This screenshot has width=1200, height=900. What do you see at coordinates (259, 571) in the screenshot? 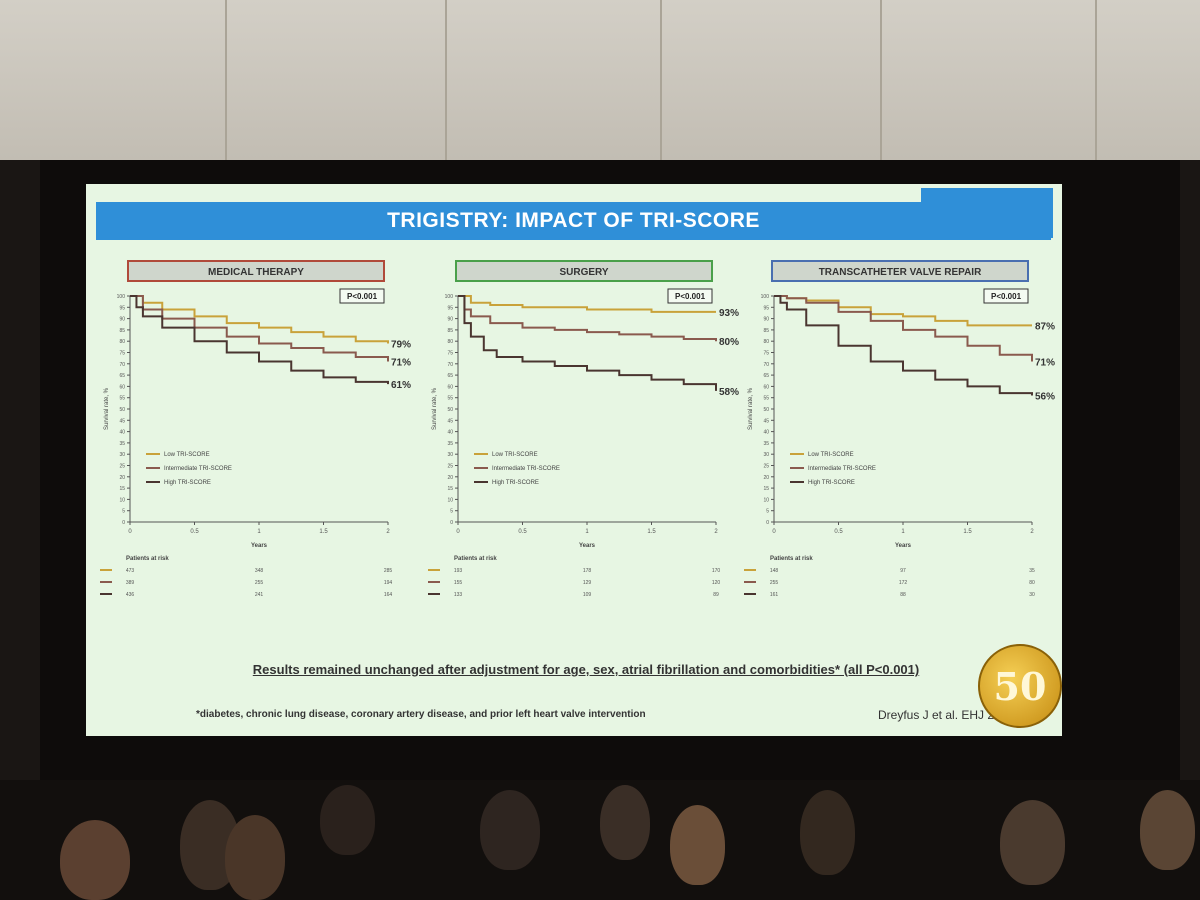
I see `at-risk-value: 348` at bounding box center [259, 571].